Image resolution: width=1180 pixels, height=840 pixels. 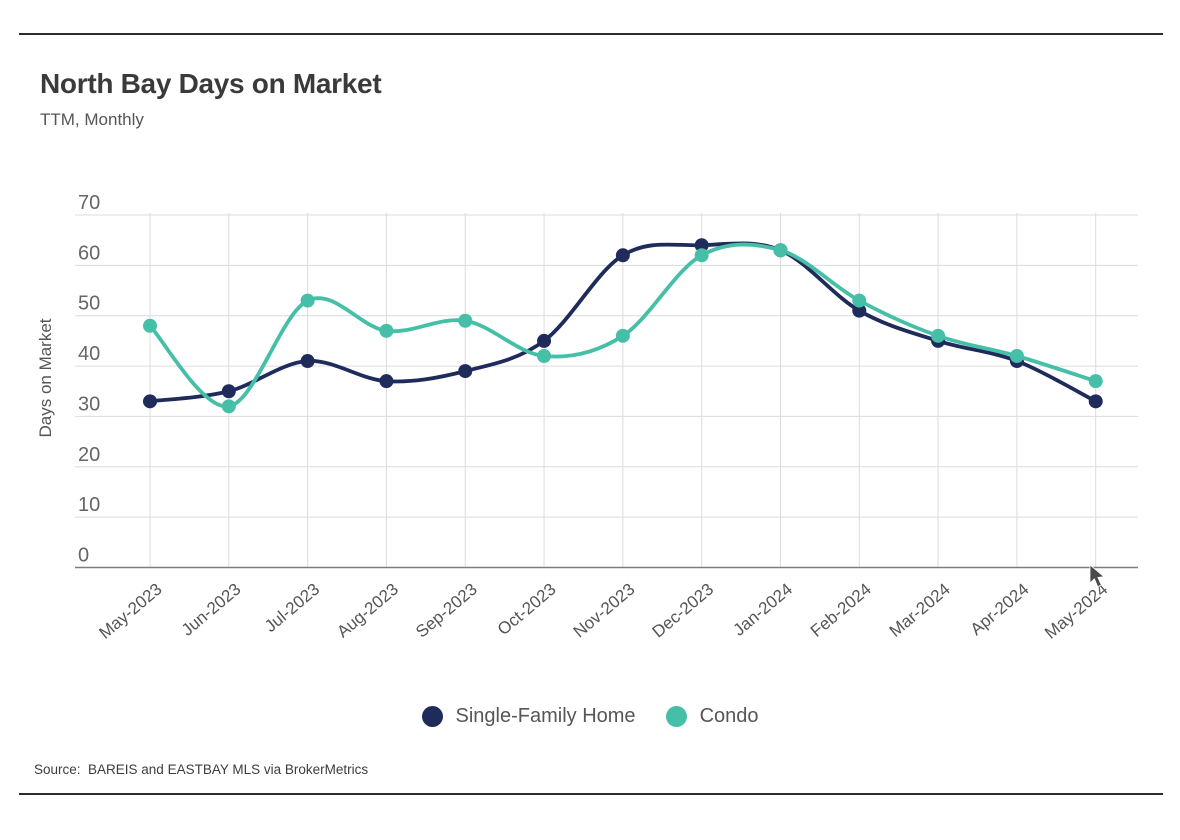 I want to click on y-tick-label: 50, so click(x=89, y=304).